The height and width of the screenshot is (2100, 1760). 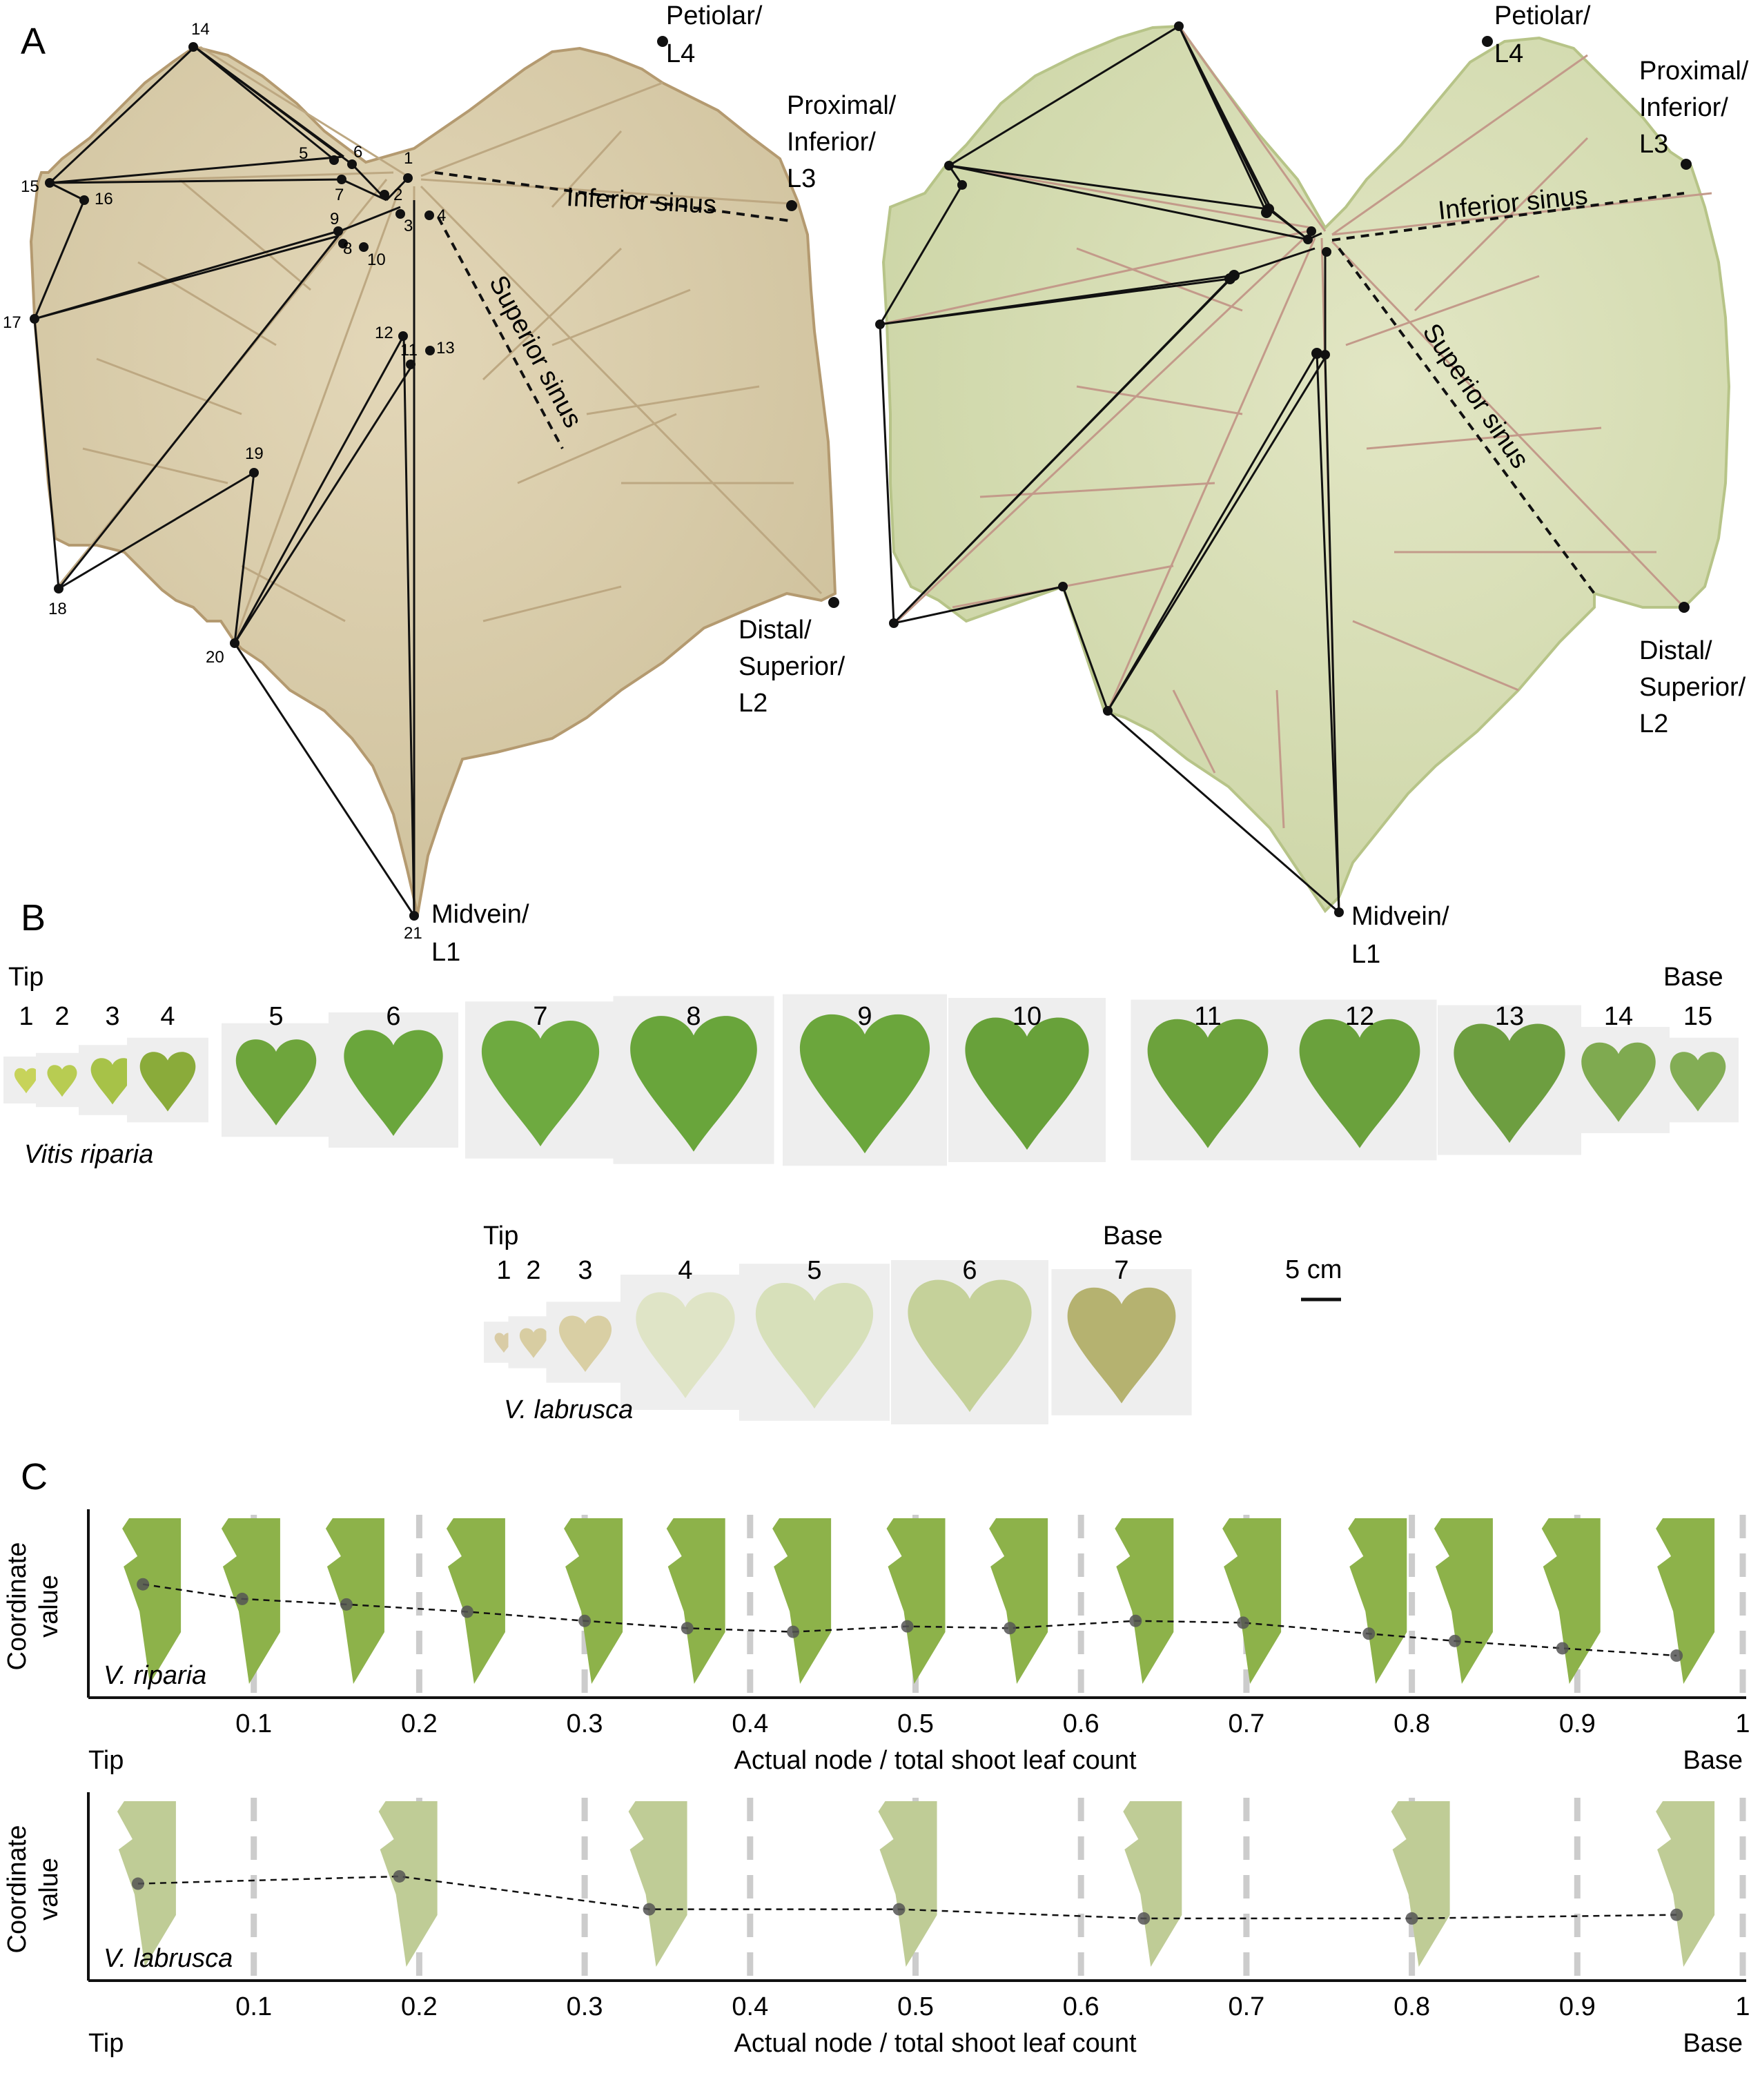 What do you see at coordinates (303, 153) in the screenshot?
I see `landmark-5-label: 5` at bounding box center [303, 153].